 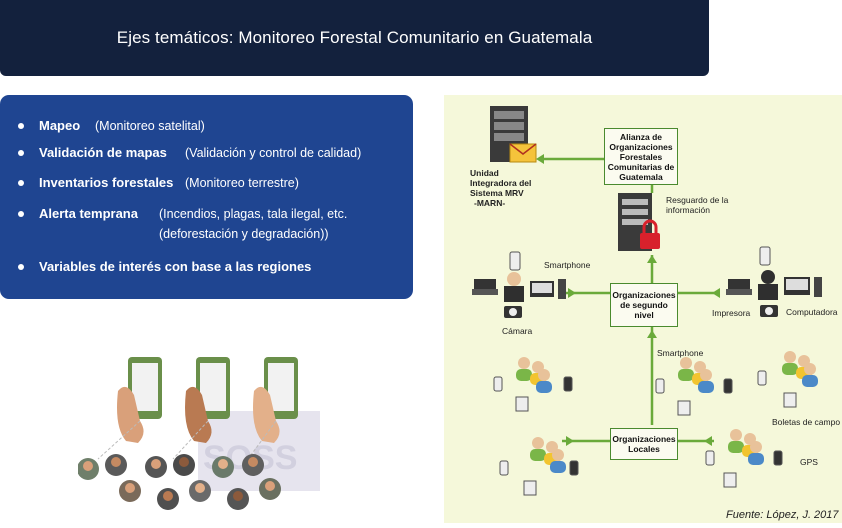 I want to click on gps-label: GPS, so click(x=809, y=462).